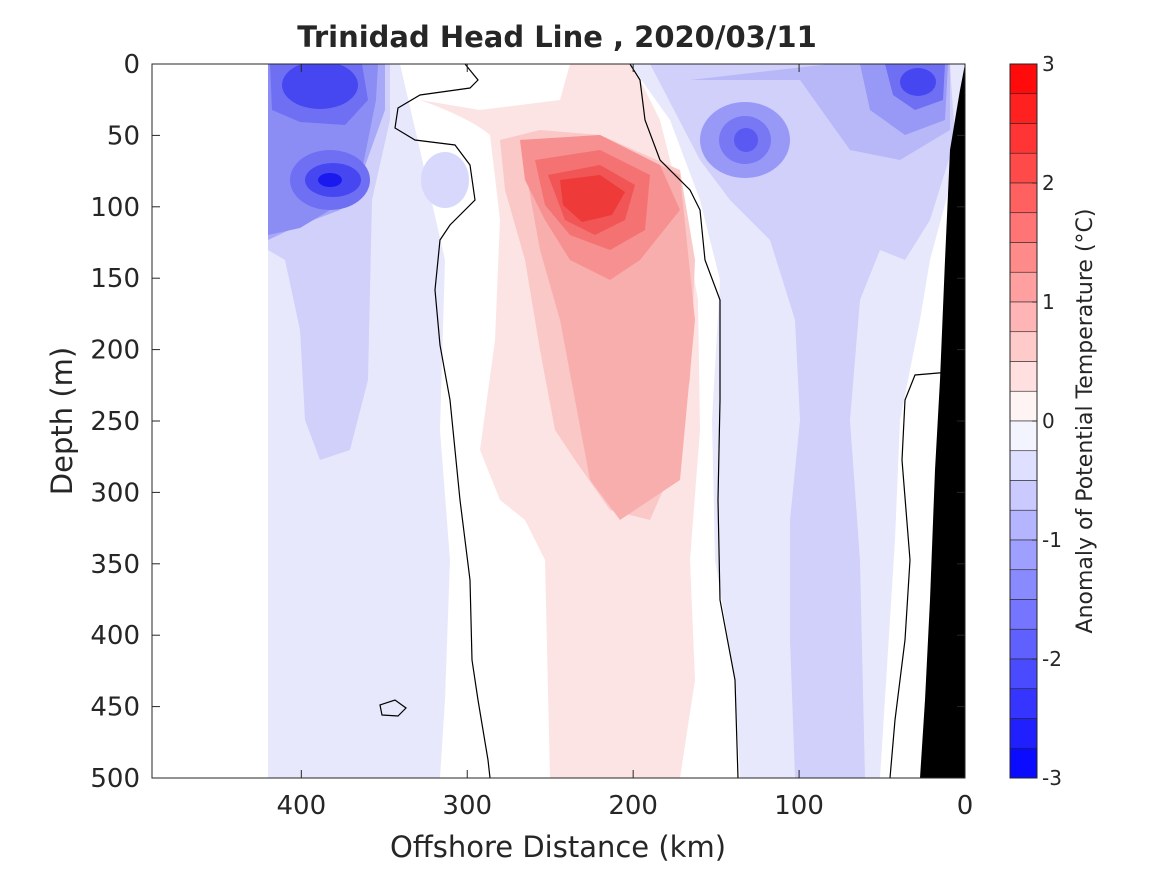 The width and height of the screenshot is (1167, 875). I want to click on colorbar-tick-label: 1, so click(1048, 302).